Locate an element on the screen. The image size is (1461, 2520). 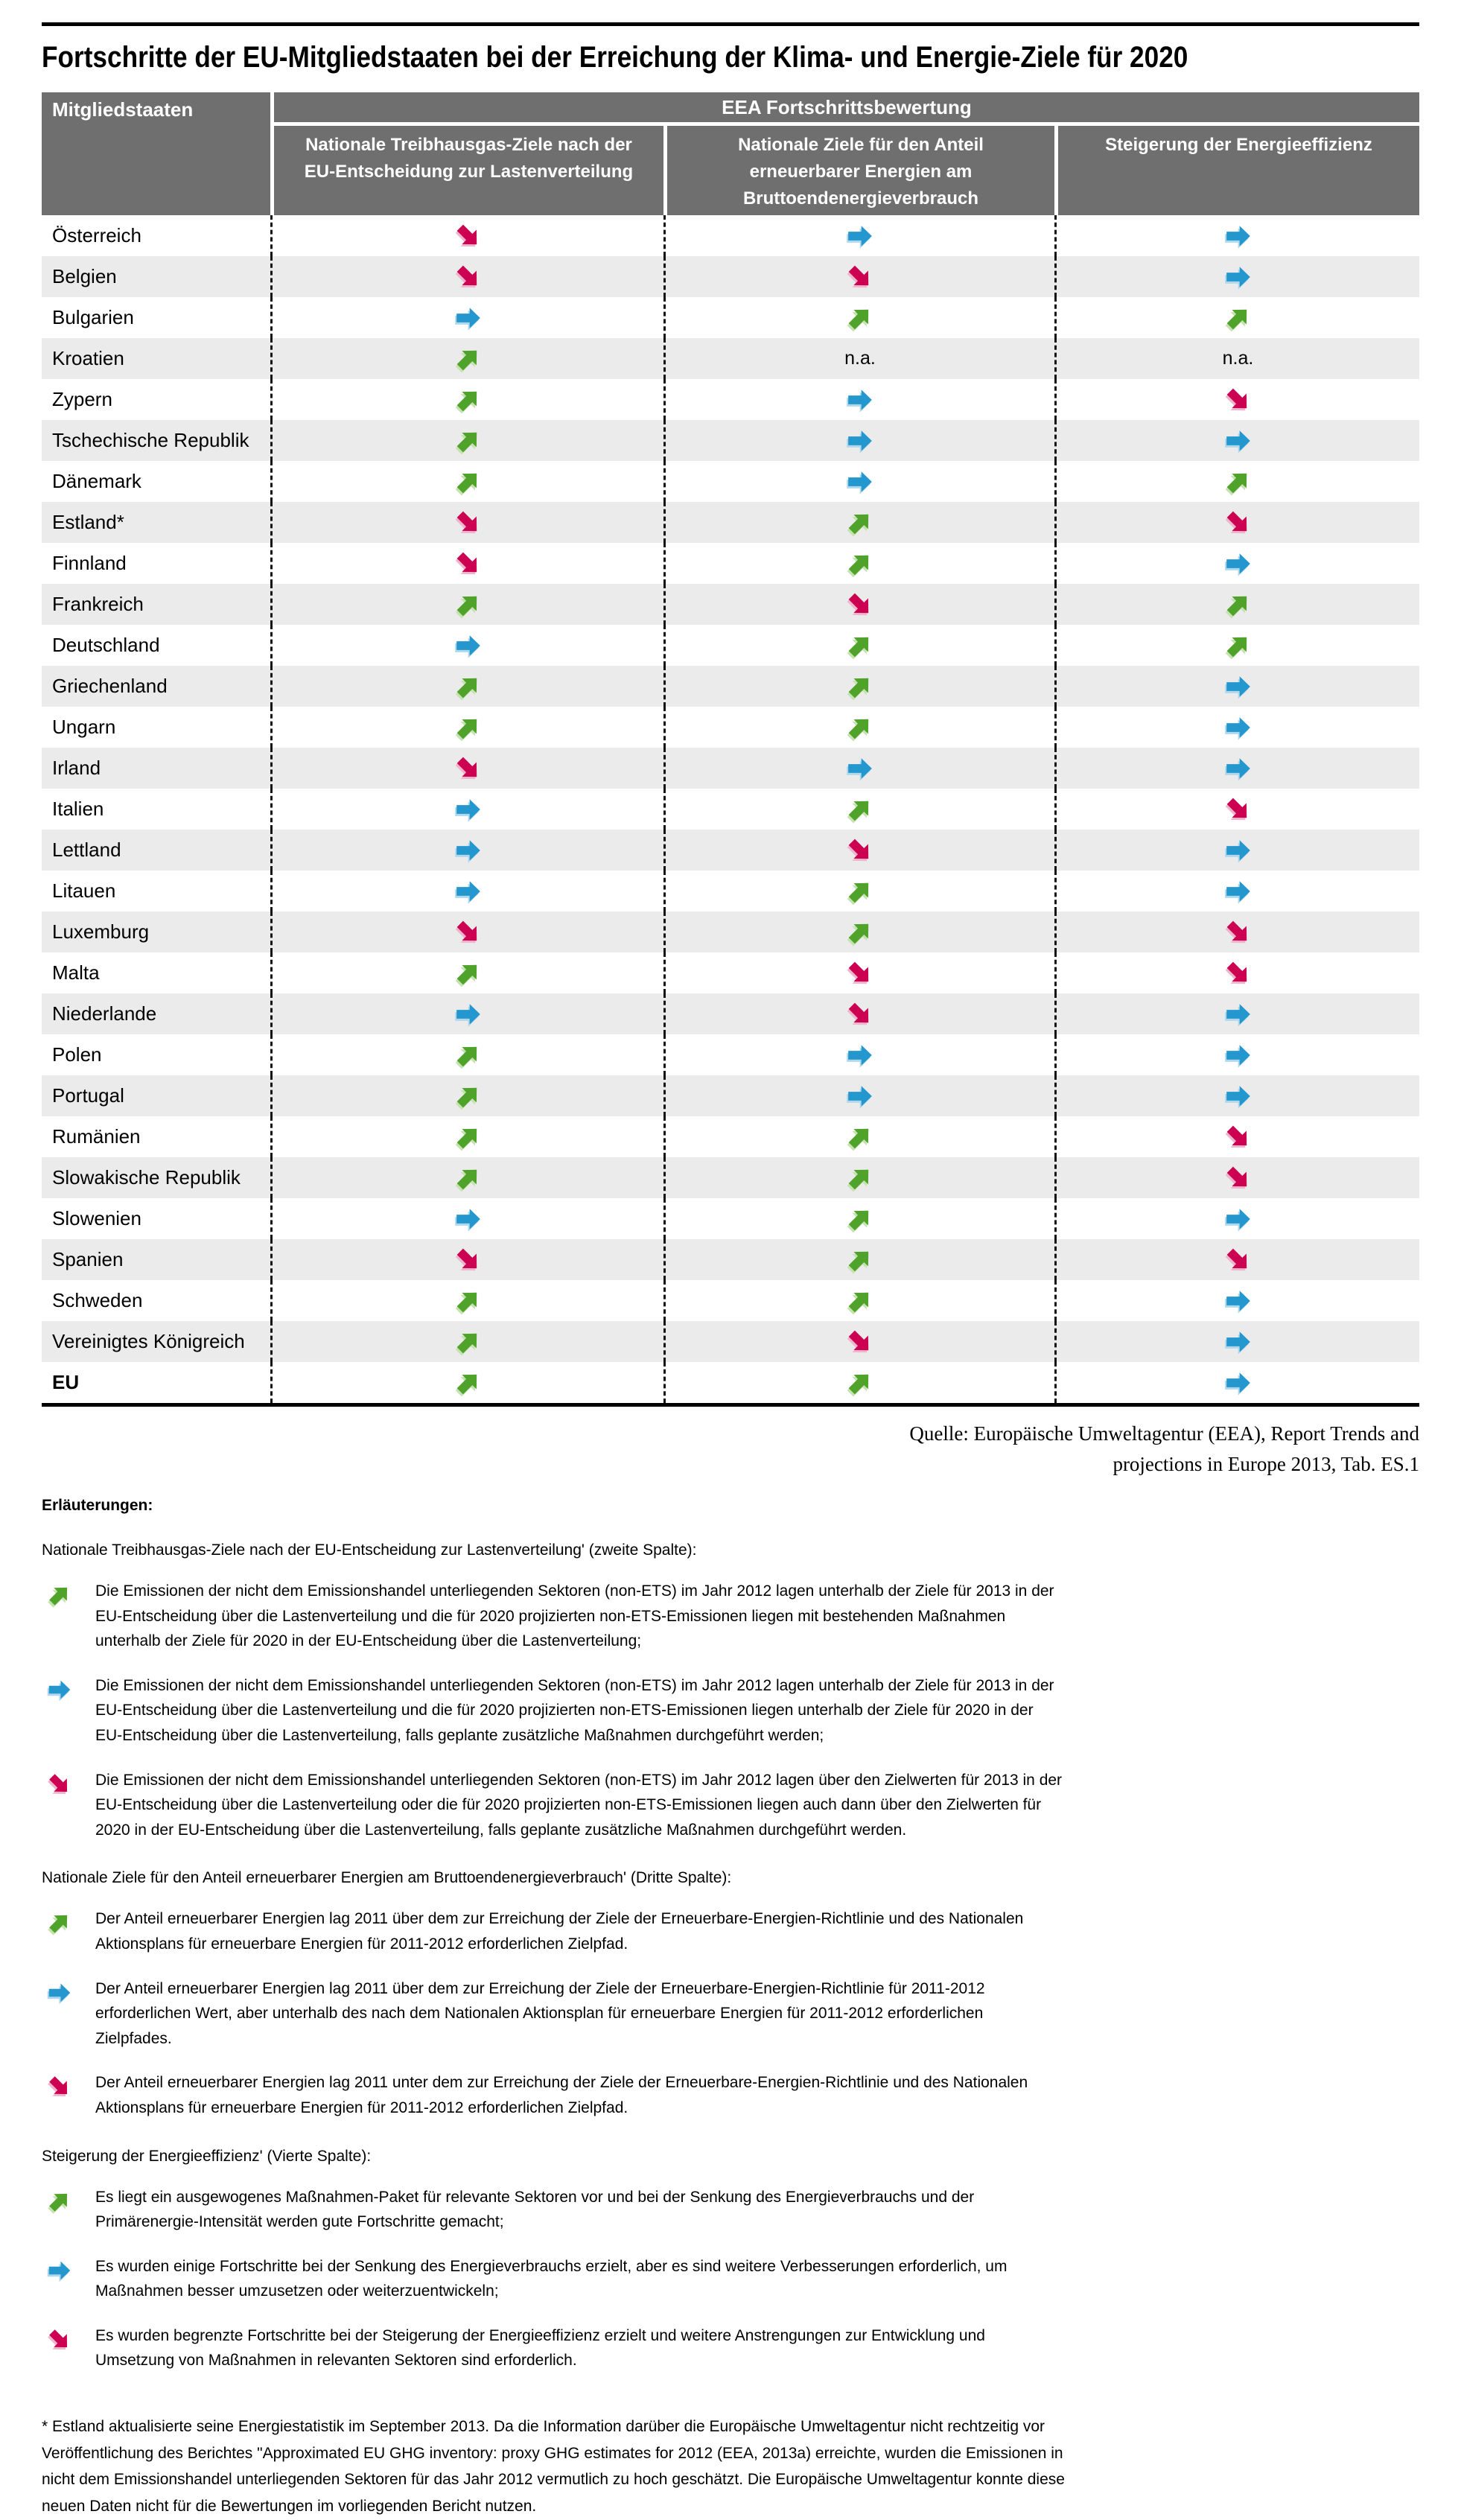
country-label: Griechenland is located at coordinates (110, 686).